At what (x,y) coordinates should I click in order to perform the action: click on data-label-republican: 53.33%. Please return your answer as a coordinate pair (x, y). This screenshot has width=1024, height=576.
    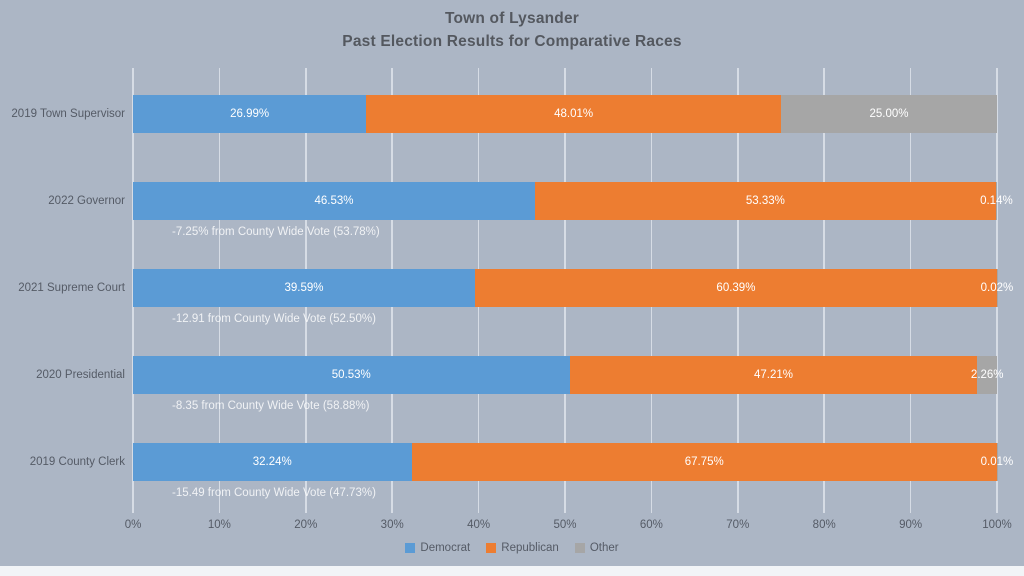
    Looking at the image, I should click on (765, 201).